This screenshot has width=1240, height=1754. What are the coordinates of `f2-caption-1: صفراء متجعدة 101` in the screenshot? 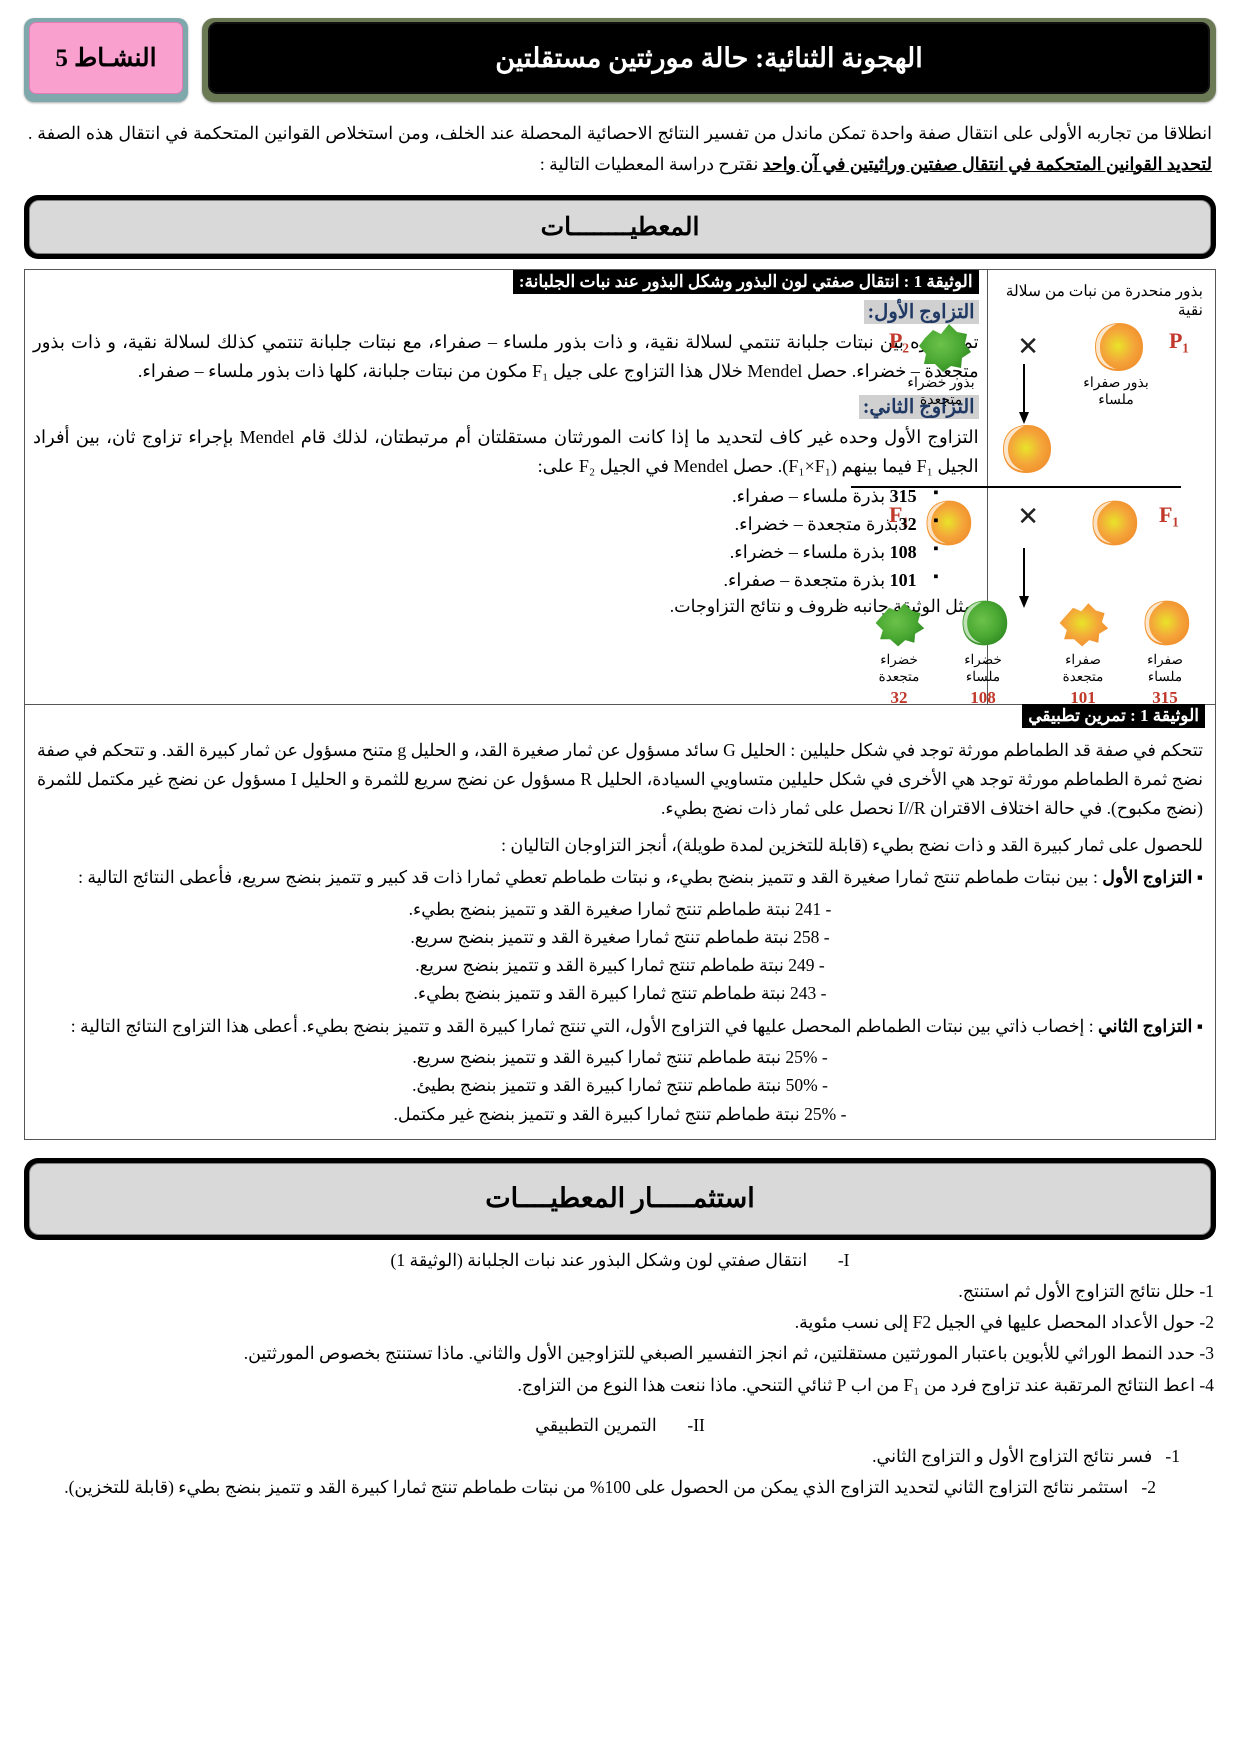 It's located at (1083, 680).